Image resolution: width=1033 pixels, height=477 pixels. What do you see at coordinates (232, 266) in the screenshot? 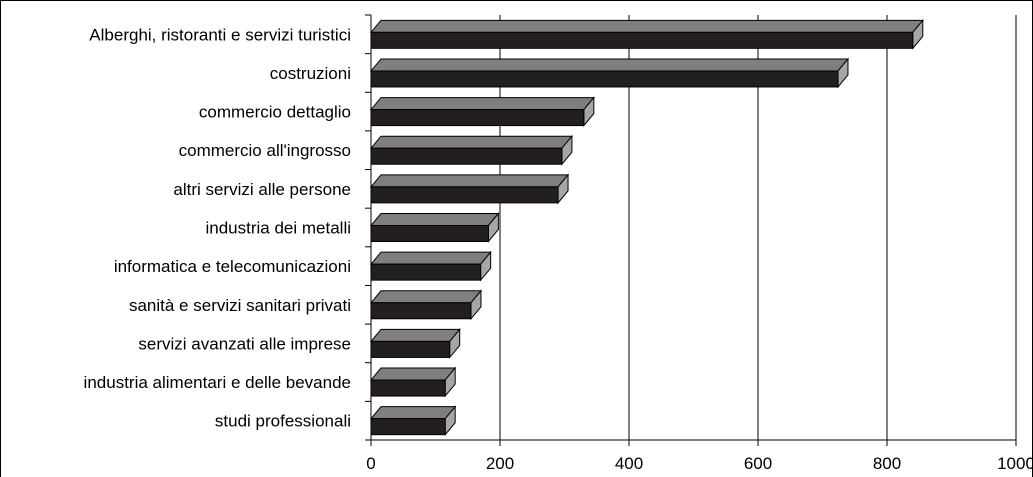
I see `category-label: informatica e telecomunicazioni` at bounding box center [232, 266].